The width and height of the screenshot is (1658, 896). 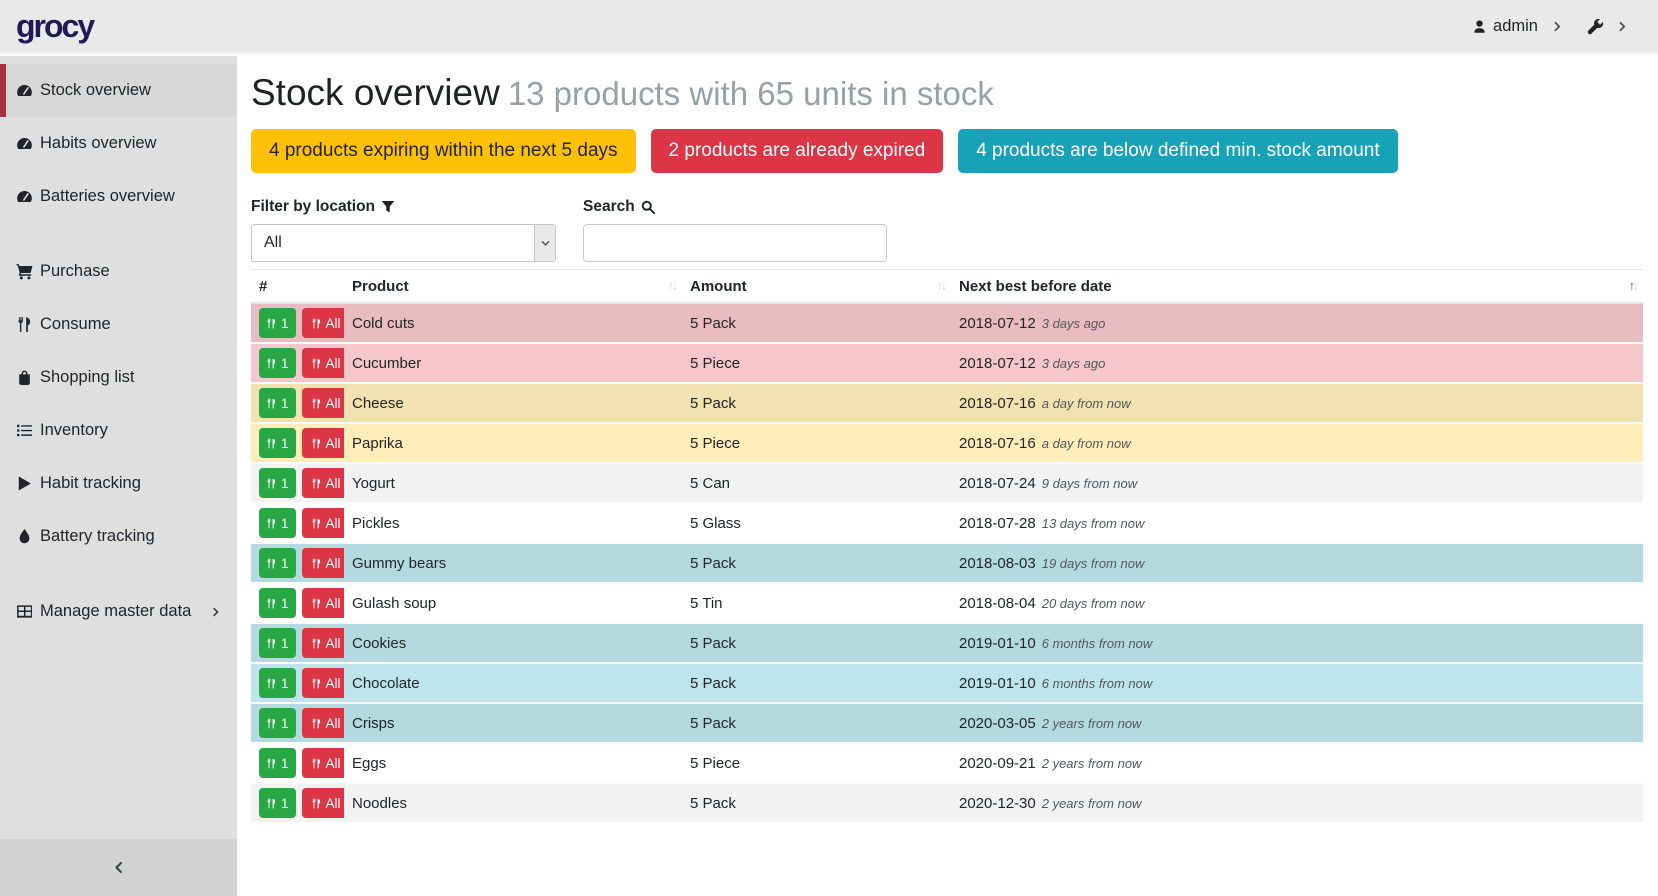 What do you see at coordinates (829, 27) in the screenshot?
I see `top-bar: grocy admin` at bounding box center [829, 27].